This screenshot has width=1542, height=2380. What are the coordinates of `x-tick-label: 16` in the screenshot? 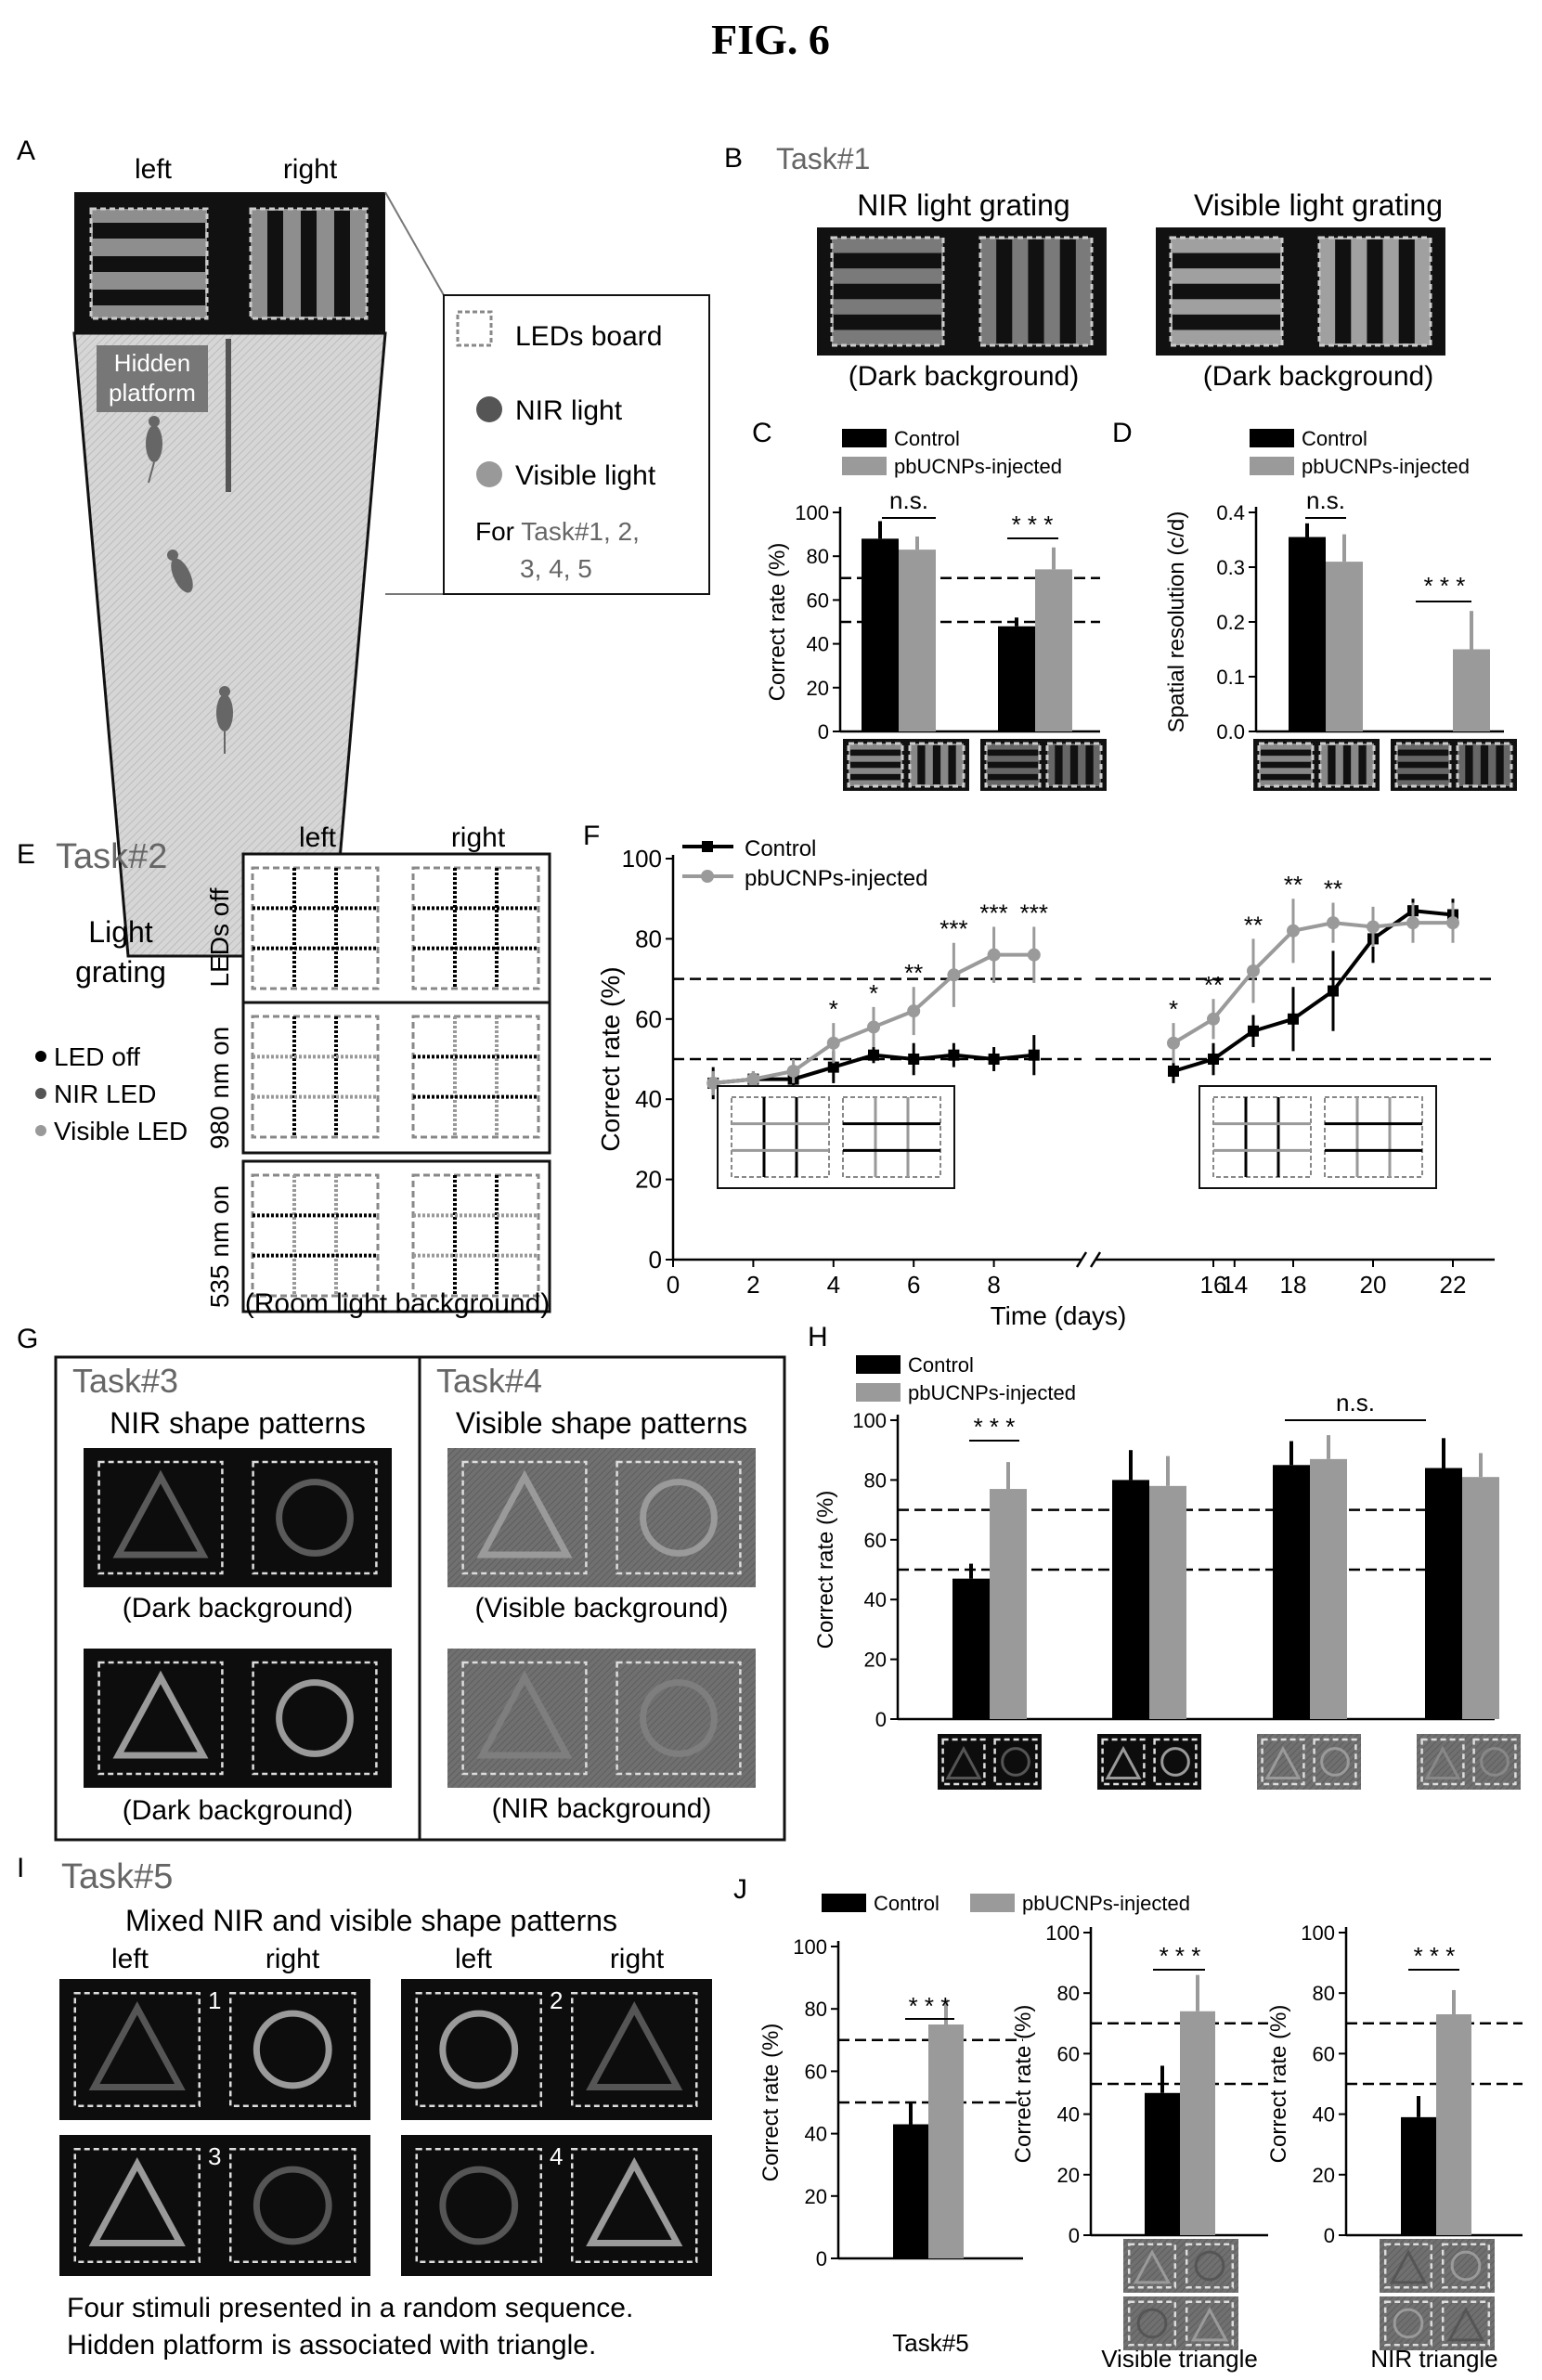 It's located at (1213, 1285).